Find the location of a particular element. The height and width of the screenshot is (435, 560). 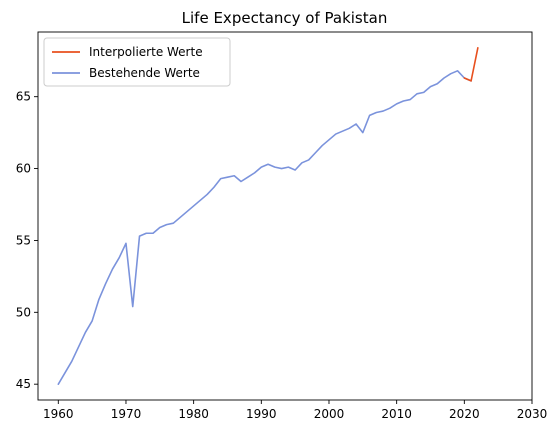

x-tick-label: 1970 is located at coordinates (126, 414).